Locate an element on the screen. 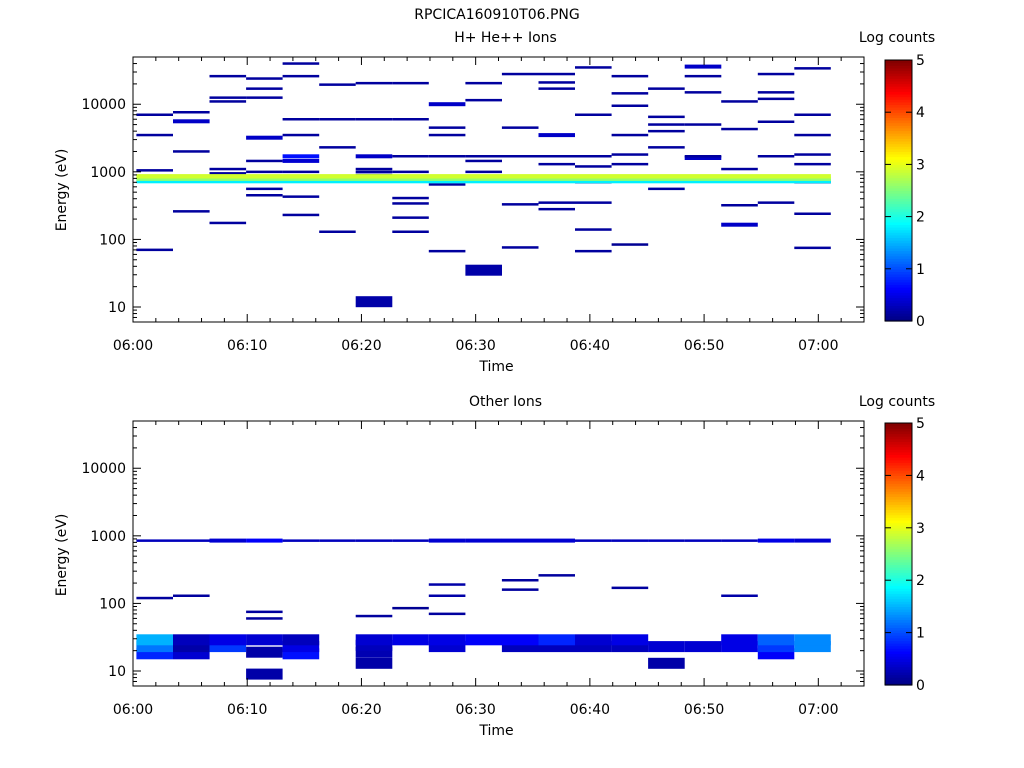 Image resolution: width=1024 pixels, height=768 pixels. panel-2-colorbar is located at coordinates (898, 554).